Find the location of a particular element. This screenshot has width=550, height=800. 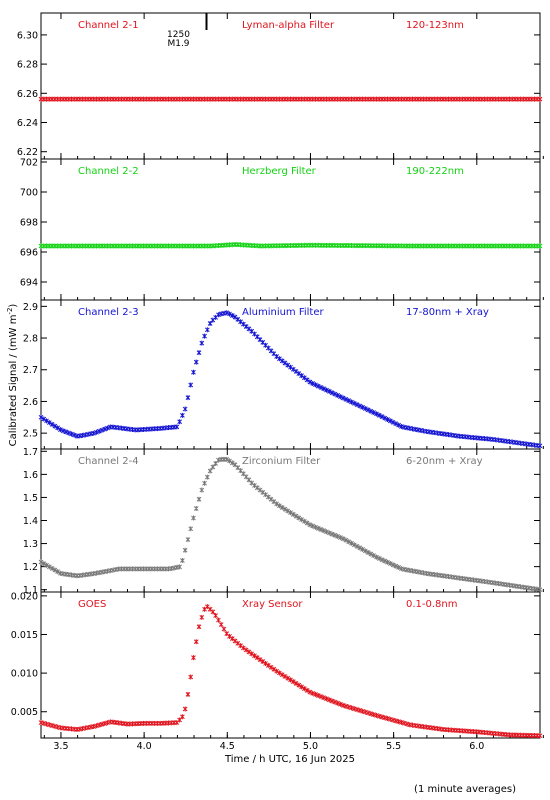

y-tick-label: 0.020 is located at coordinates (24, 596).